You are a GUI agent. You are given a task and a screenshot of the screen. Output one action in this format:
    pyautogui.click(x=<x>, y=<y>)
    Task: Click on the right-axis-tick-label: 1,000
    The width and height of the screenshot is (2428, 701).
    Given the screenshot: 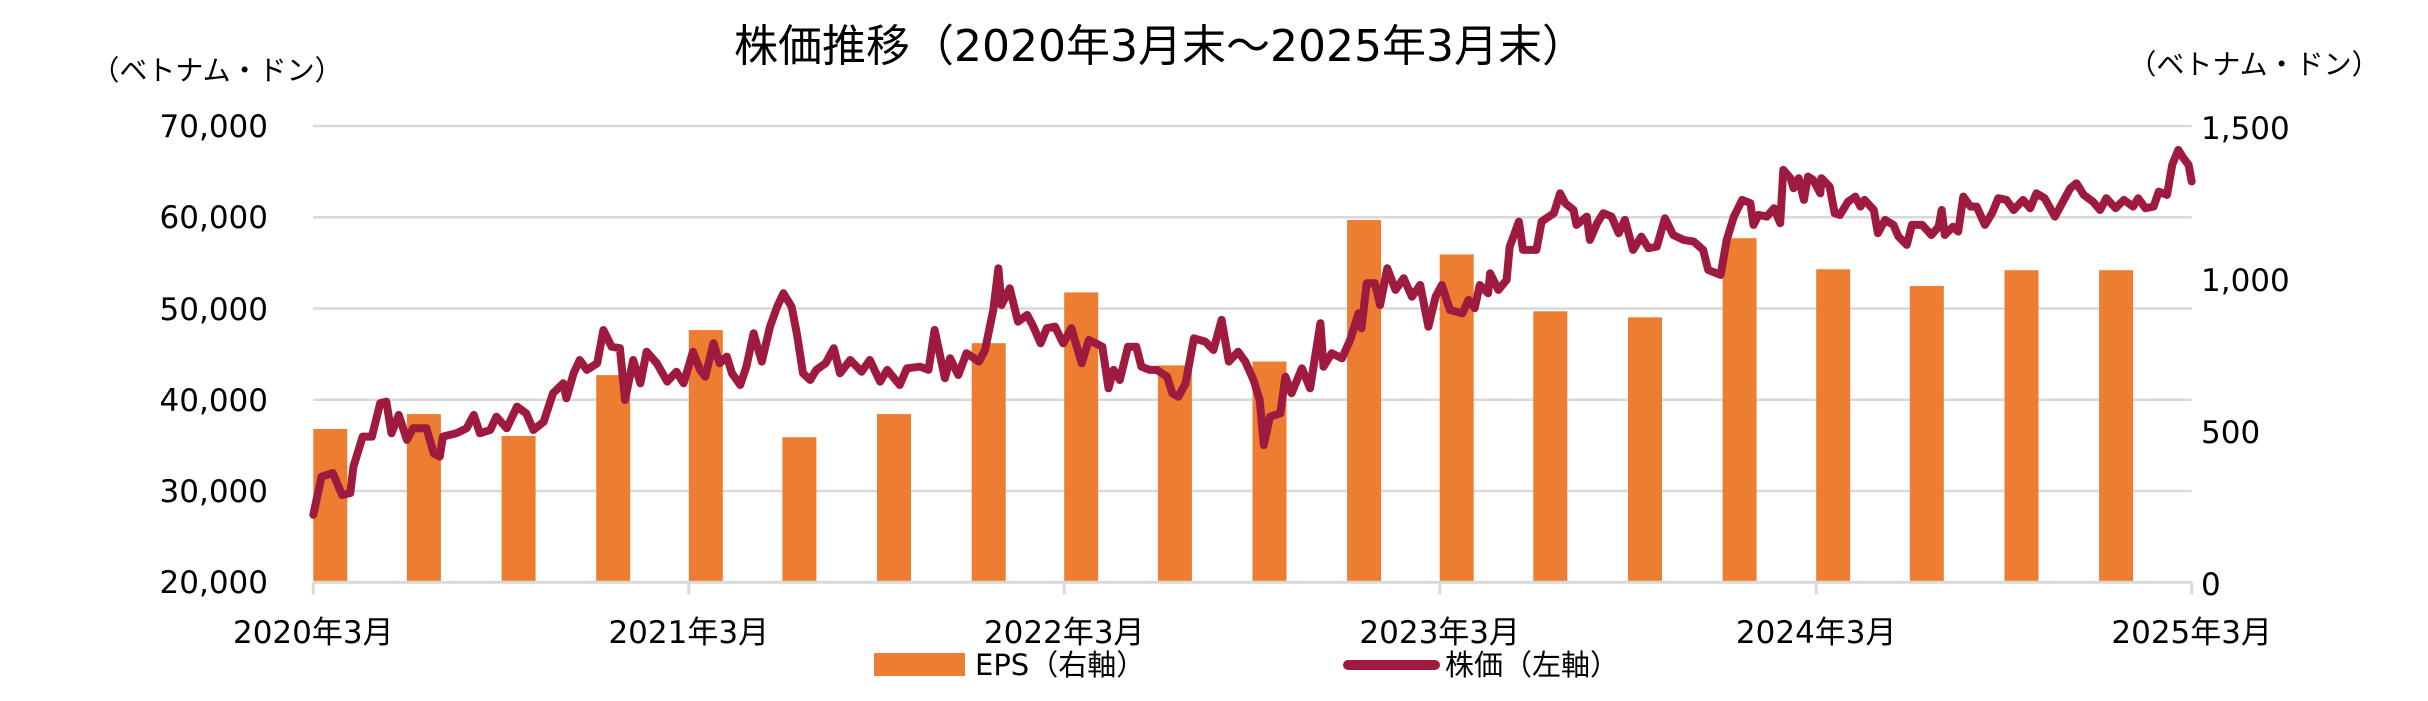 What is the action you would take?
    pyautogui.click(x=2245, y=281)
    